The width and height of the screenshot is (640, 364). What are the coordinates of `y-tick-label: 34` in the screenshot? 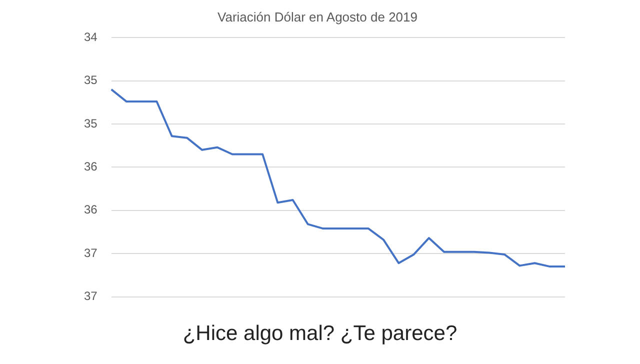 It's located at (91, 37).